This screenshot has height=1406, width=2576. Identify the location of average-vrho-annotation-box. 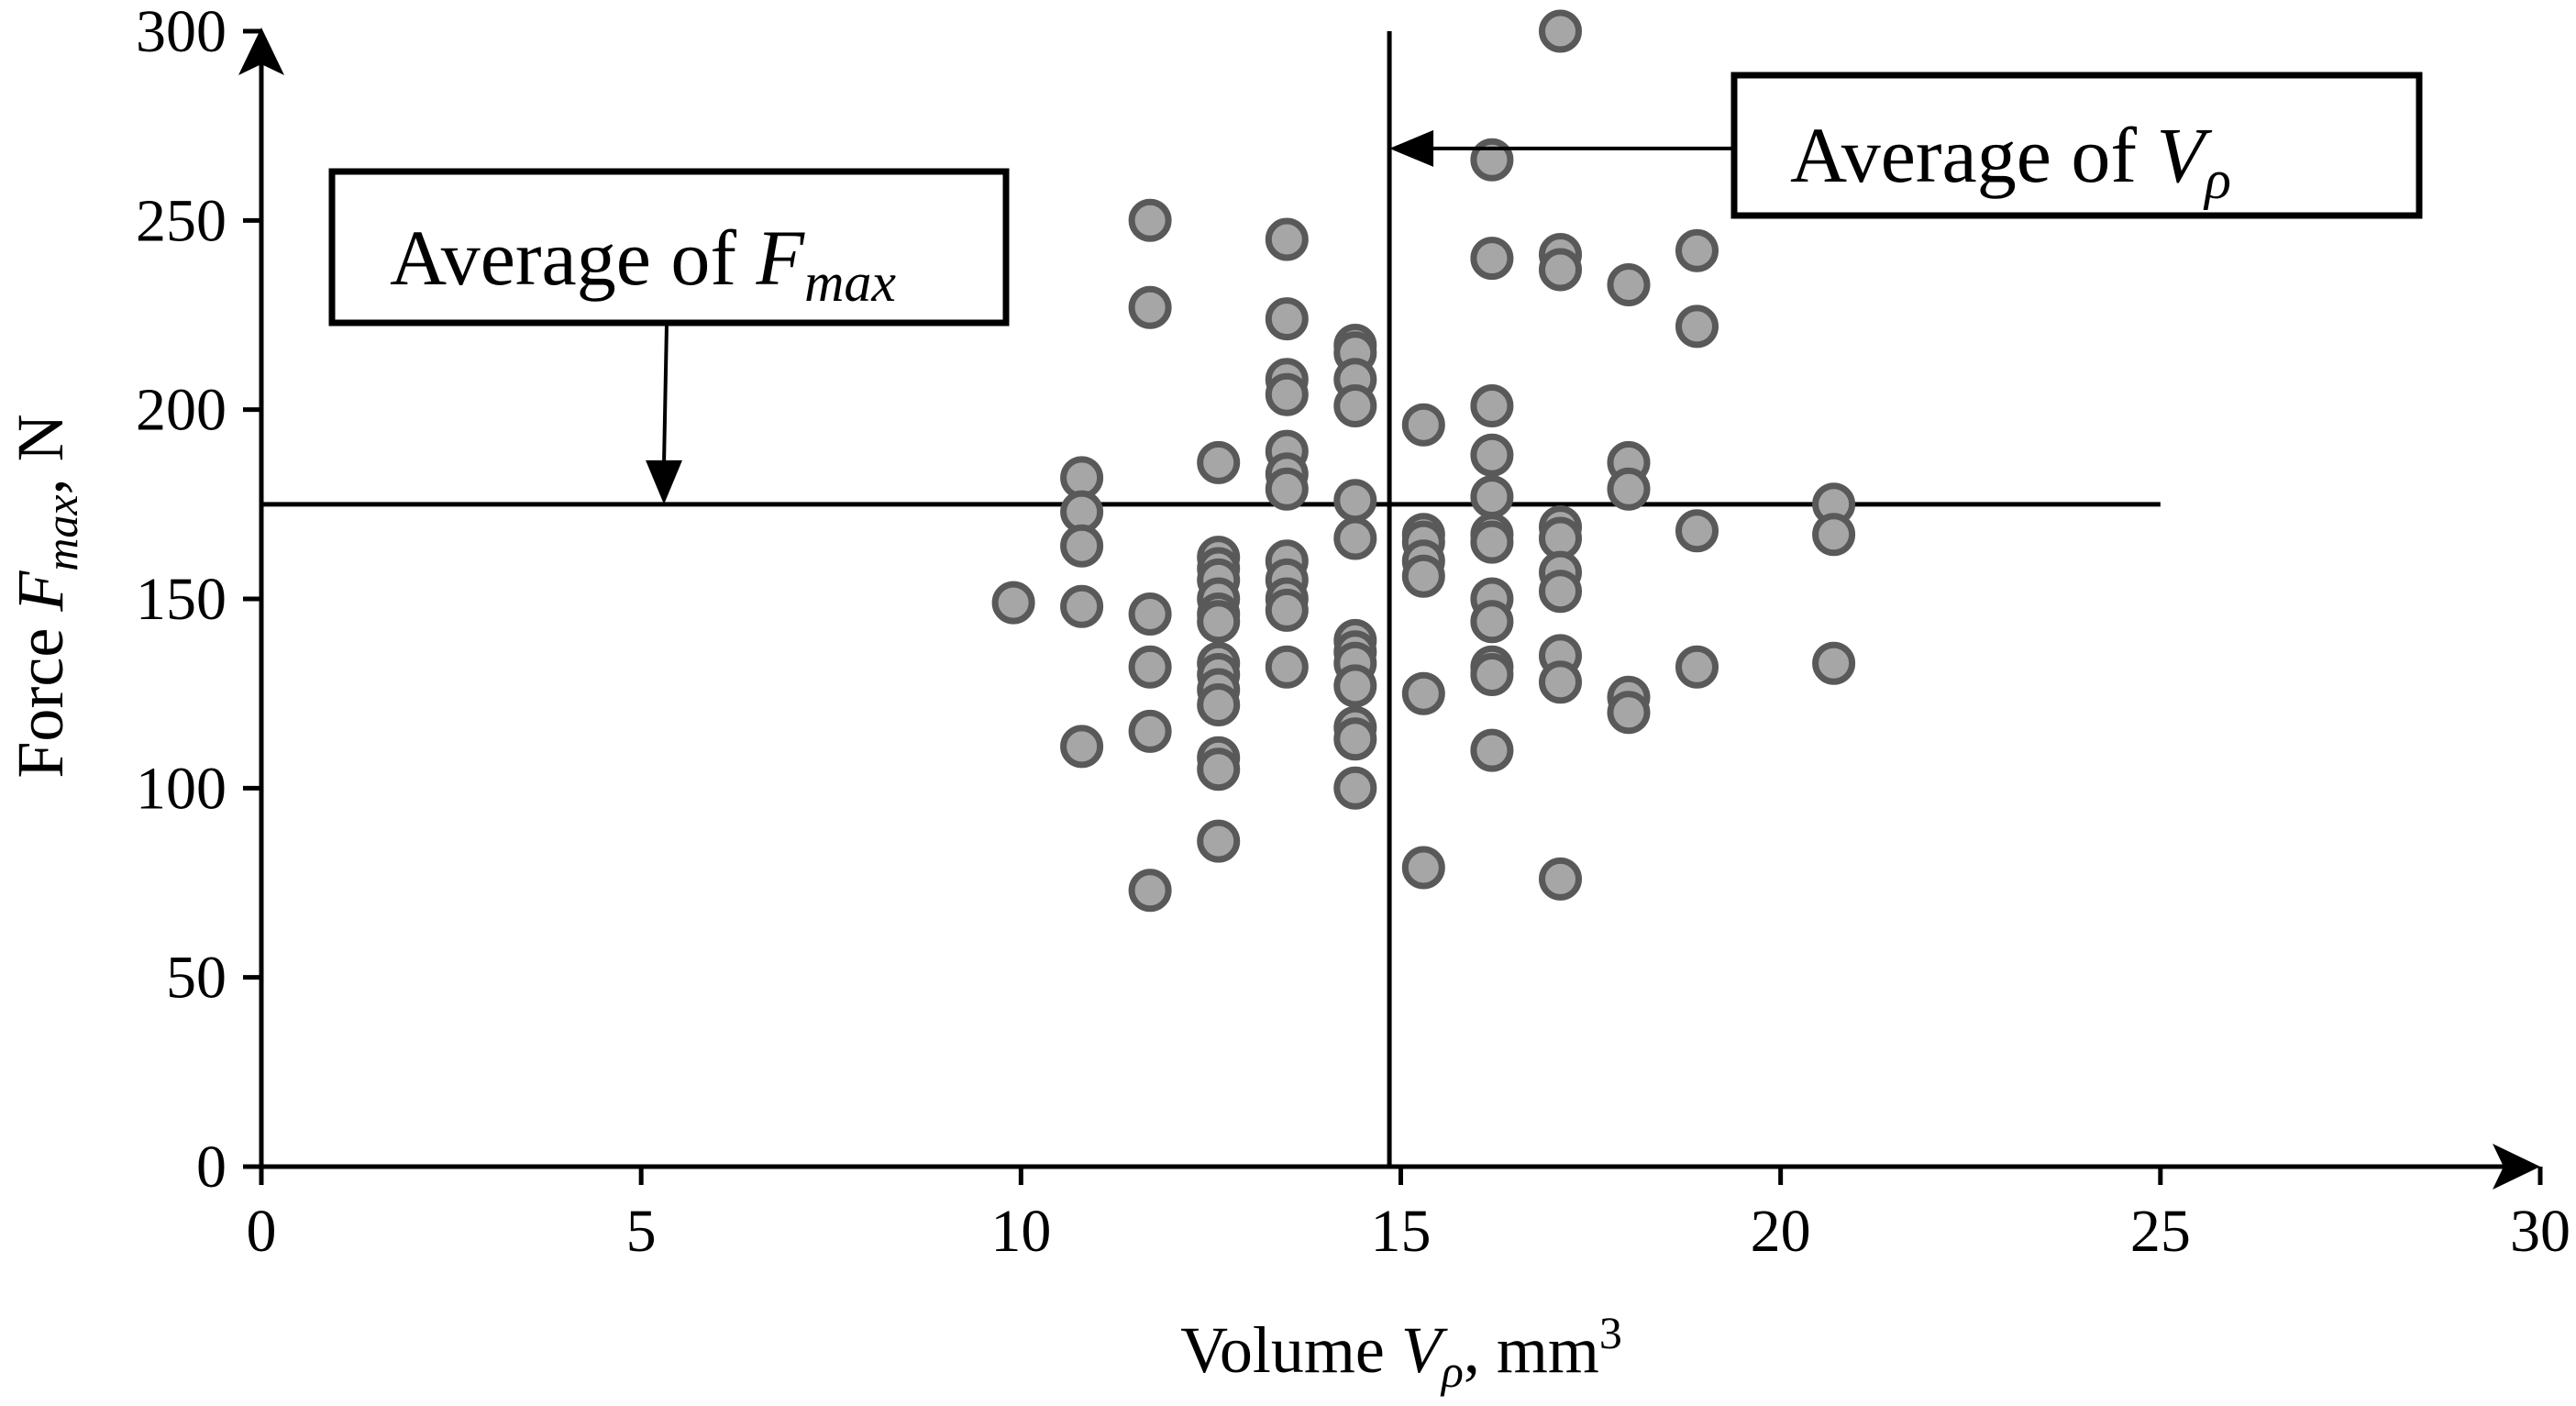
(2076, 145).